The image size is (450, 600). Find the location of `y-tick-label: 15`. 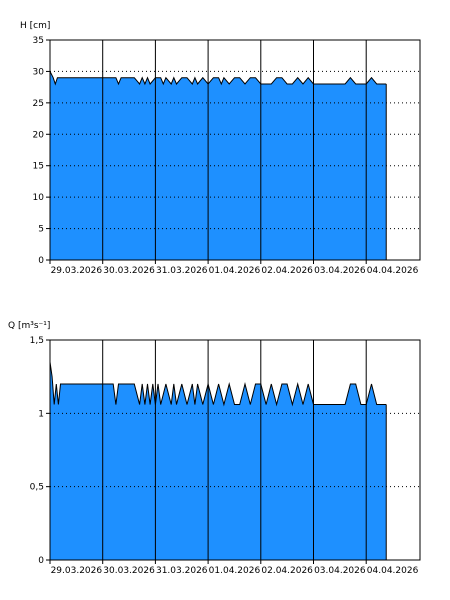

y-tick-label: 15 is located at coordinates (38, 167).